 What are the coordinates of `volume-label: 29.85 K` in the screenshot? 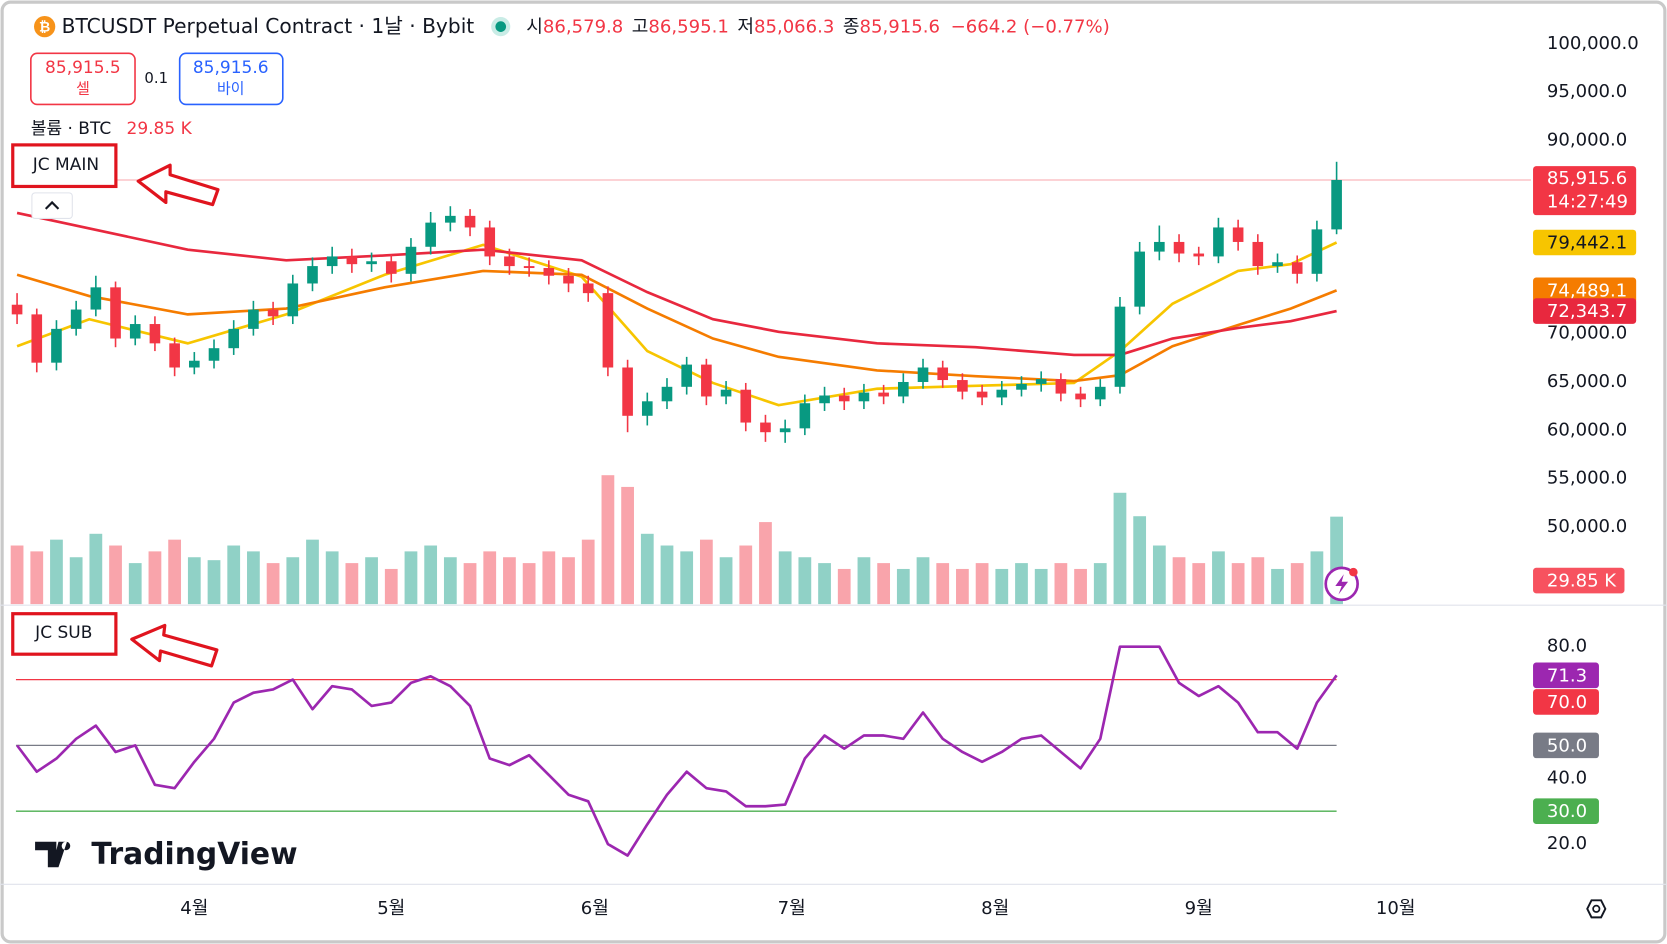 It's located at (1582, 581).